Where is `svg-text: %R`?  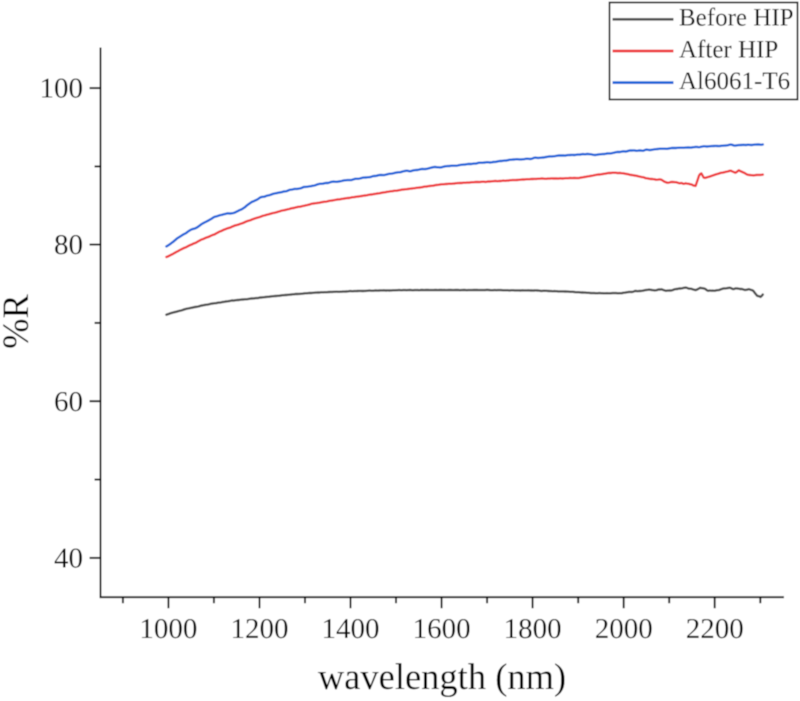 svg-text: %R is located at coordinates (18, 320).